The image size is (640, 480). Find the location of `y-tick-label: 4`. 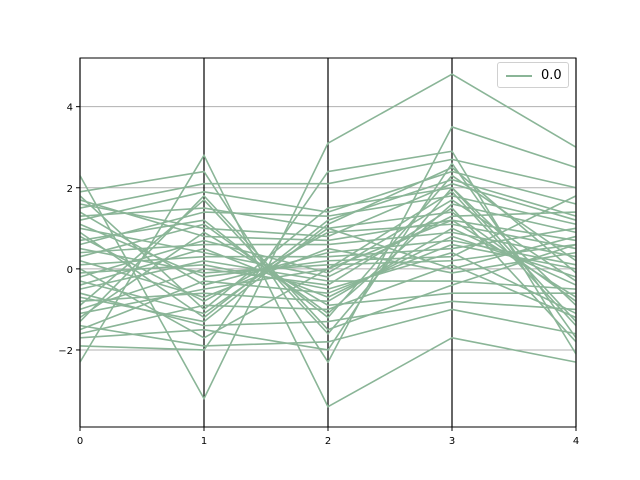

y-tick-label: 4 is located at coordinates (70, 108).